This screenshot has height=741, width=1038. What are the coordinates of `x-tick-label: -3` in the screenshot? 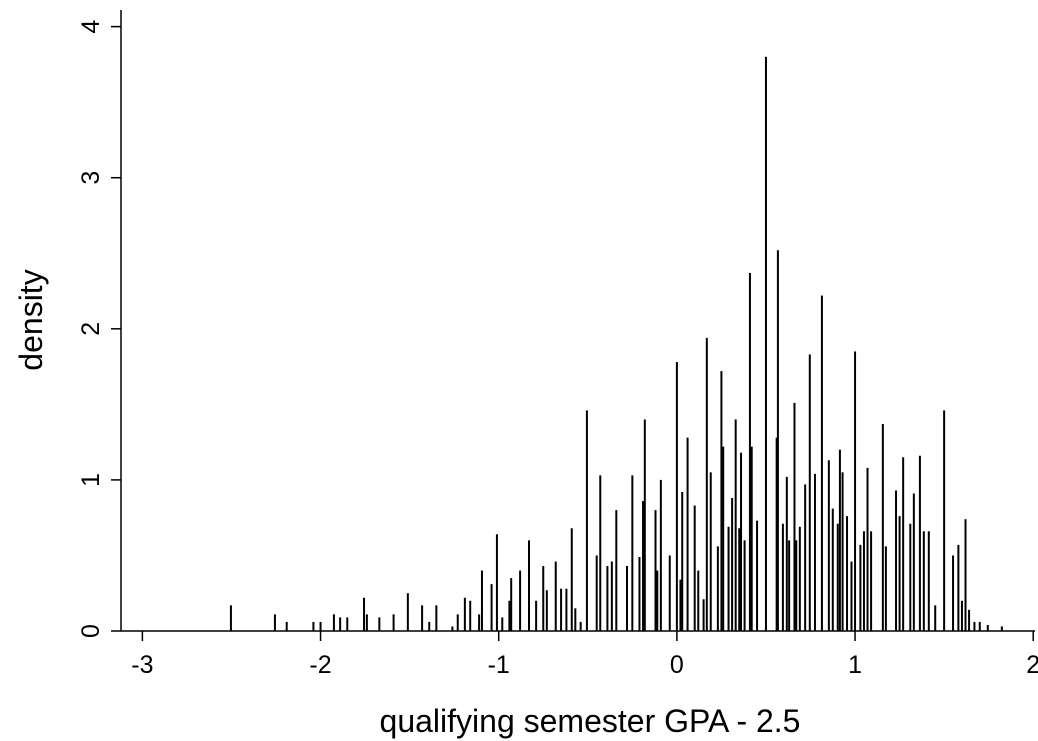 It's located at (142, 665).